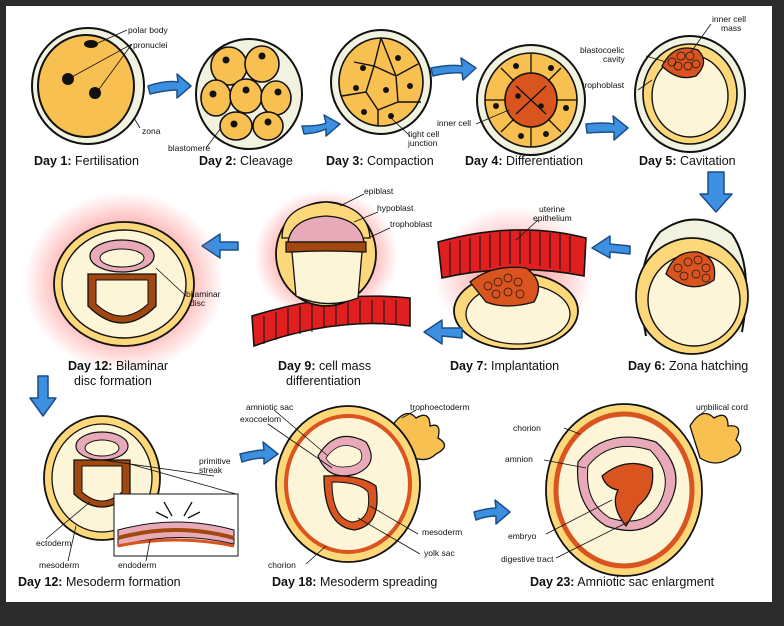 The height and width of the screenshot is (626, 784). What do you see at coordinates (729, 19) in the screenshot?
I see `label-inner-cell-mass-1: inner cell` at bounding box center [729, 19].